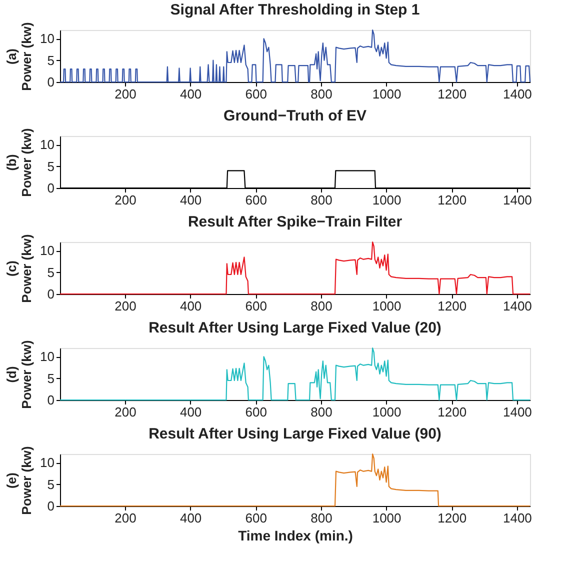 The image size is (576, 563). Describe the element at coordinates (19, 480) in the screenshot. I see `y-axis-title: (e) Power (kw)` at that location.